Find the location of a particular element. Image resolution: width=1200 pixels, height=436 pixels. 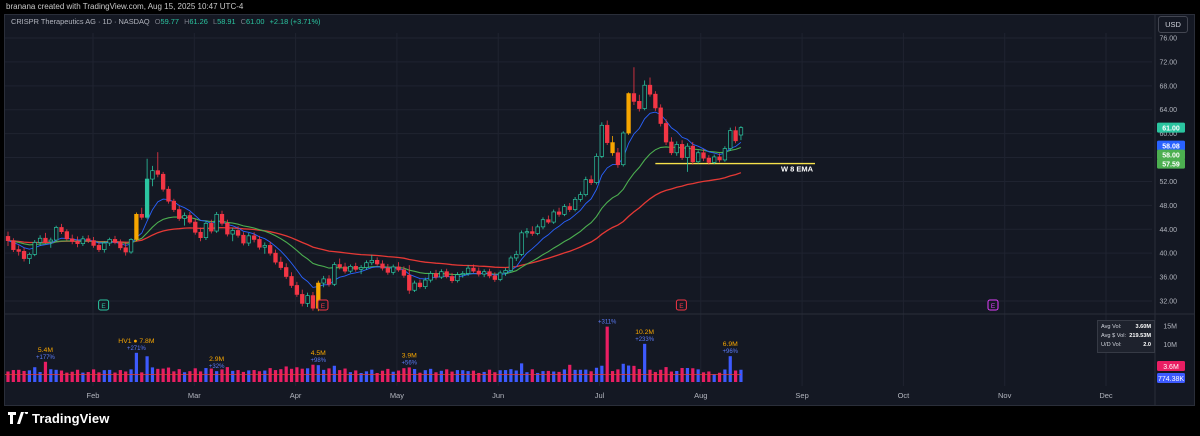

volume-spike-pct: +233% is located at coordinates (645, 340).